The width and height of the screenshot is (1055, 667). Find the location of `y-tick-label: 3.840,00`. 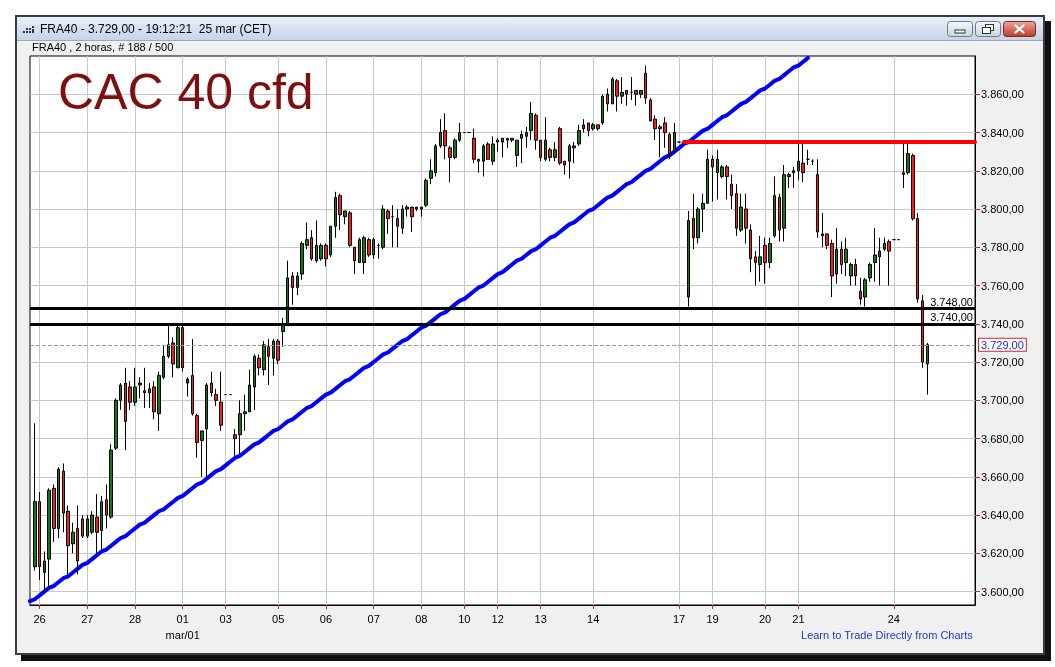

y-tick-label: 3.840,00 is located at coordinates (1002, 132).